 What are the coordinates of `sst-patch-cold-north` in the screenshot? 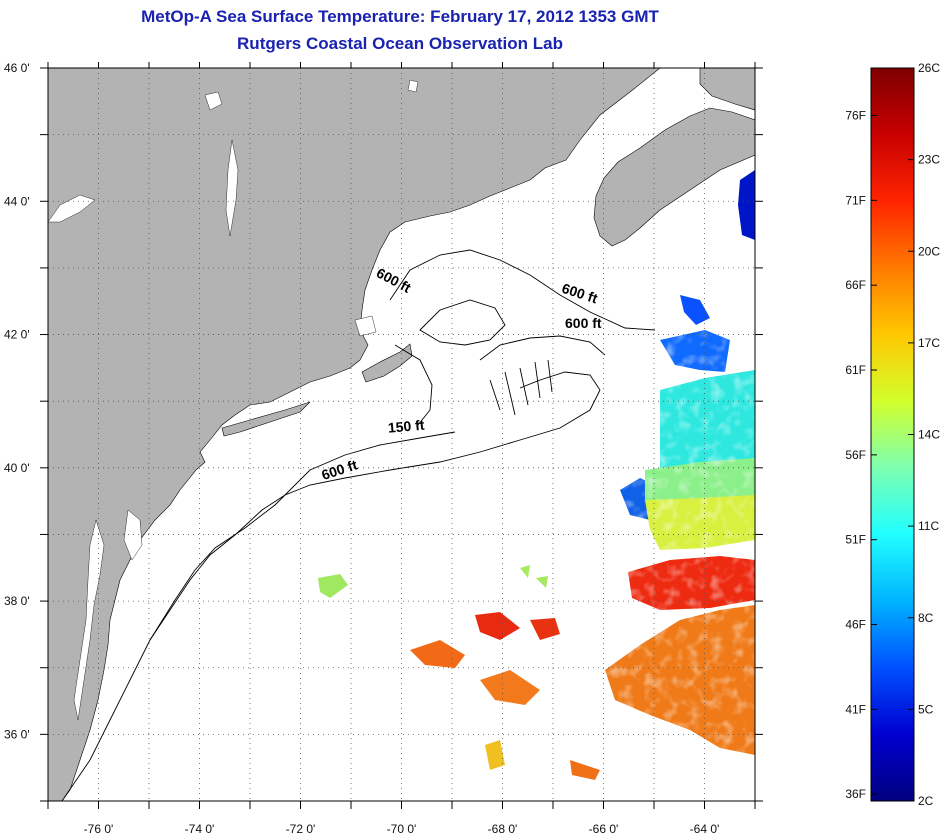 It's located at (746, 205).